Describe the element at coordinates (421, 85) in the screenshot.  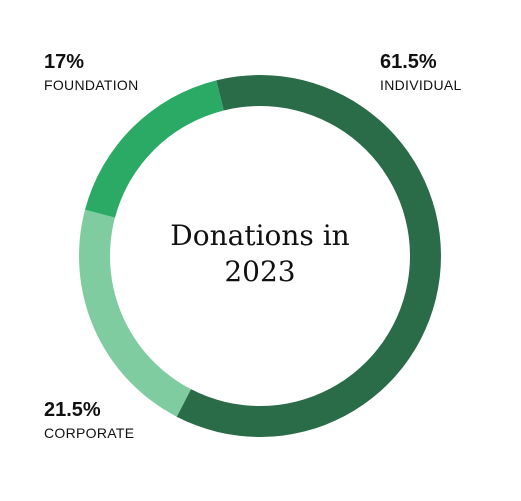
I see `category-label: INDIVIDUAL` at that location.